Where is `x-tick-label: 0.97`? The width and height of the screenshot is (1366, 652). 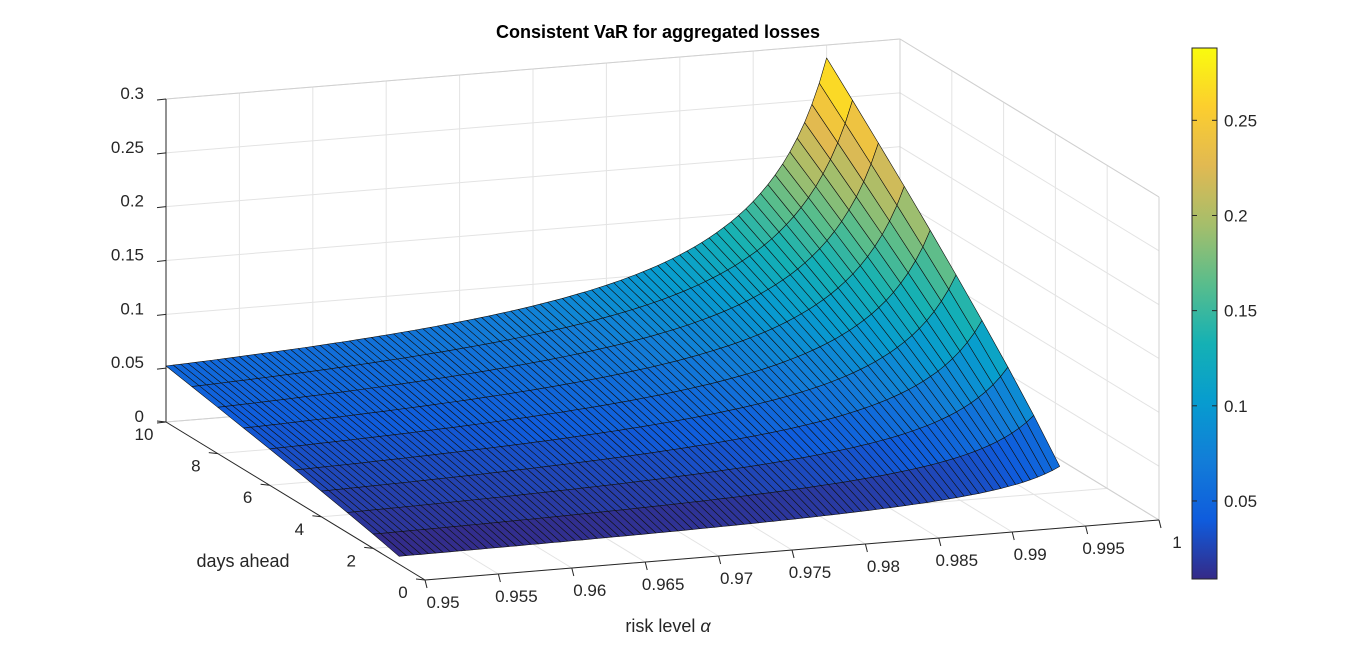
x-tick-label: 0.97 is located at coordinates (736, 578).